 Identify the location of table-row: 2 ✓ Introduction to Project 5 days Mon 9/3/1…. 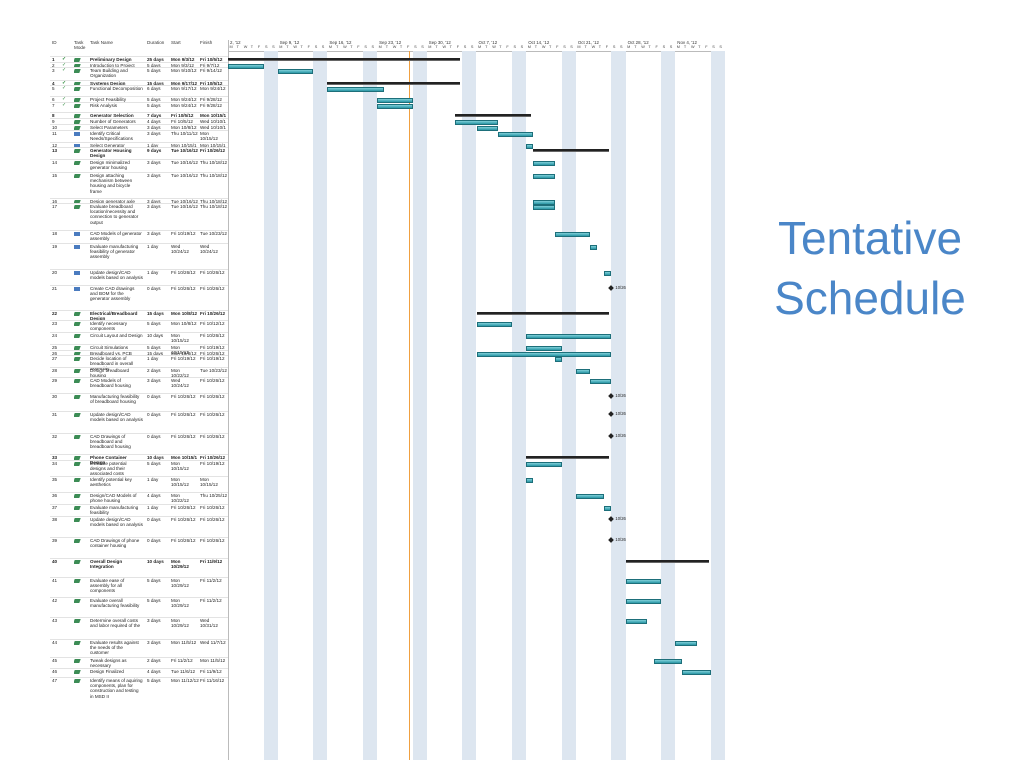
(139, 65).